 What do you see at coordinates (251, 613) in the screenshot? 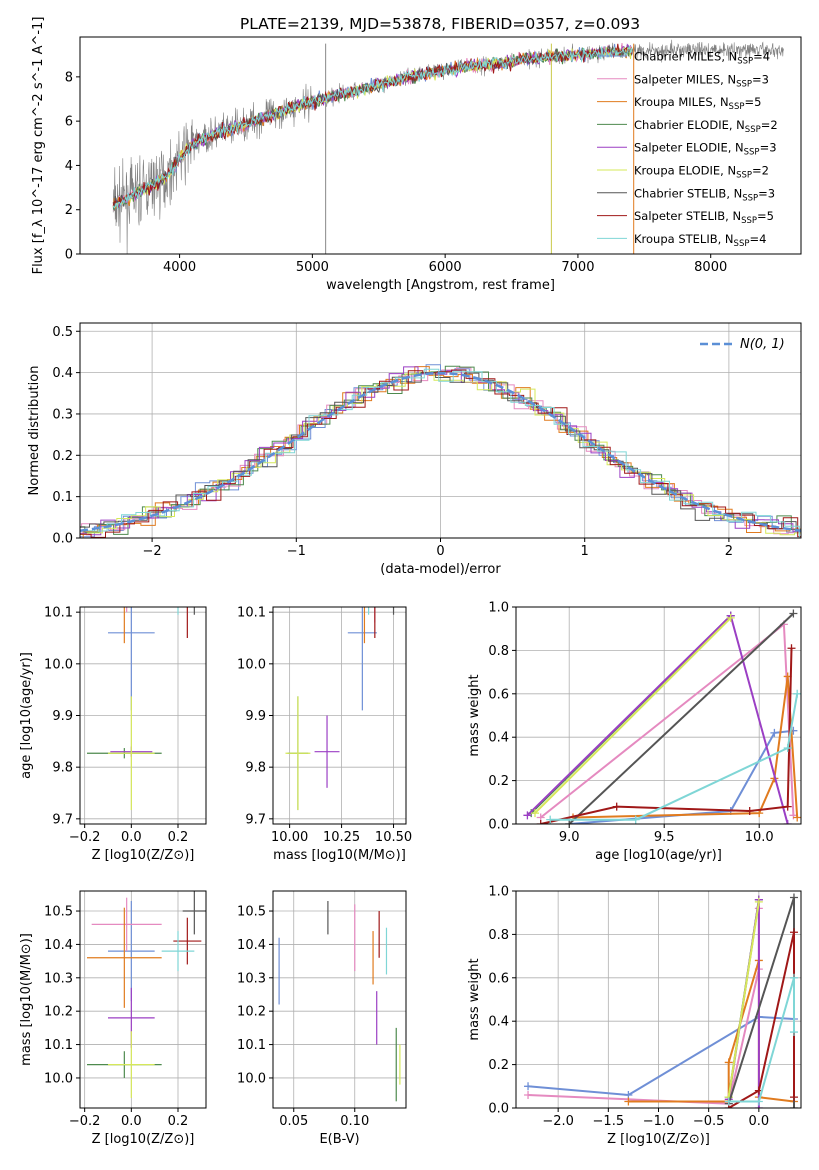
I see `age_vs_mass-ytick-label: 10.1` at bounding box center [251, 613].